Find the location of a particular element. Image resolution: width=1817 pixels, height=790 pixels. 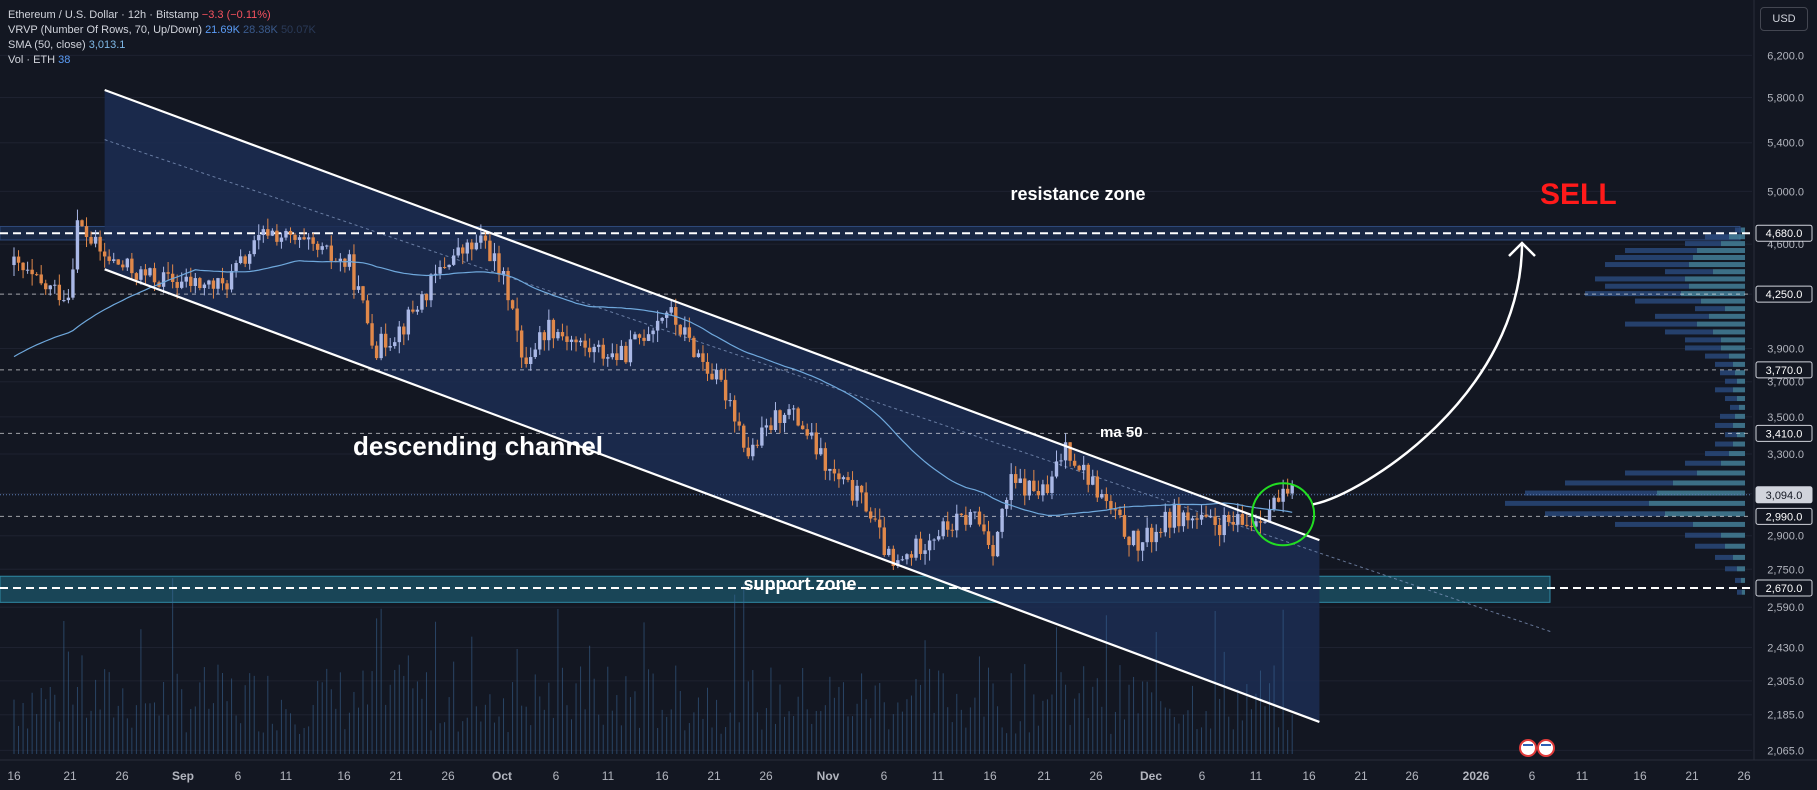

price-tick-label: 2,185.0 is located at coordinates (1785, 716).